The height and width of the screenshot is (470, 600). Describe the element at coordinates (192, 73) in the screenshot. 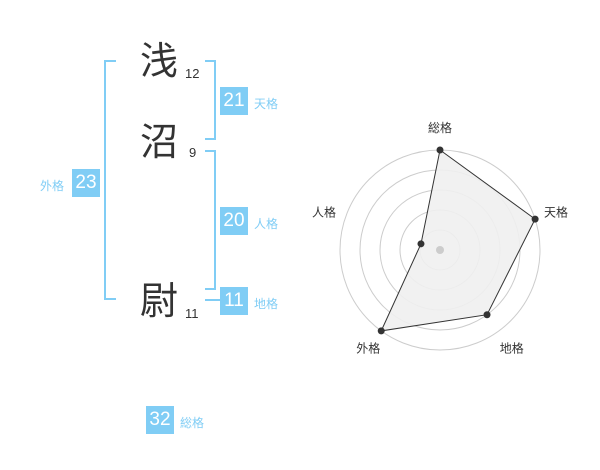

I see `stroke-count-1: 12` at that location.